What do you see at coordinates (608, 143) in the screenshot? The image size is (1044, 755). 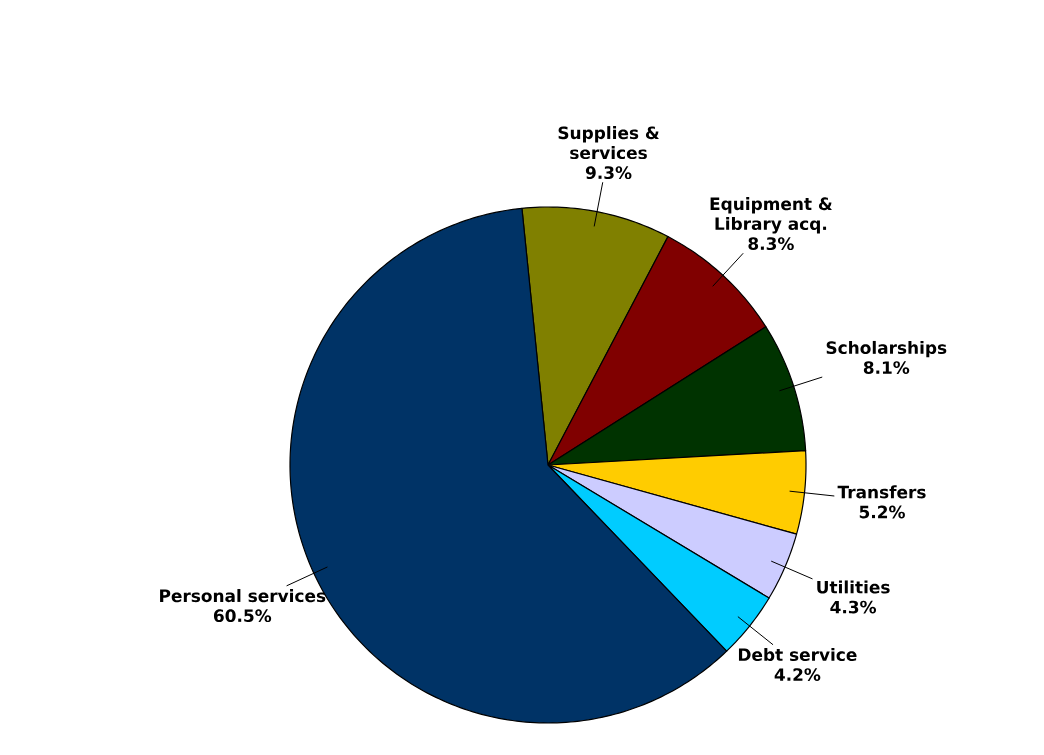 I see `slice-label: Supplies & services` at bounding box center [608, 143].